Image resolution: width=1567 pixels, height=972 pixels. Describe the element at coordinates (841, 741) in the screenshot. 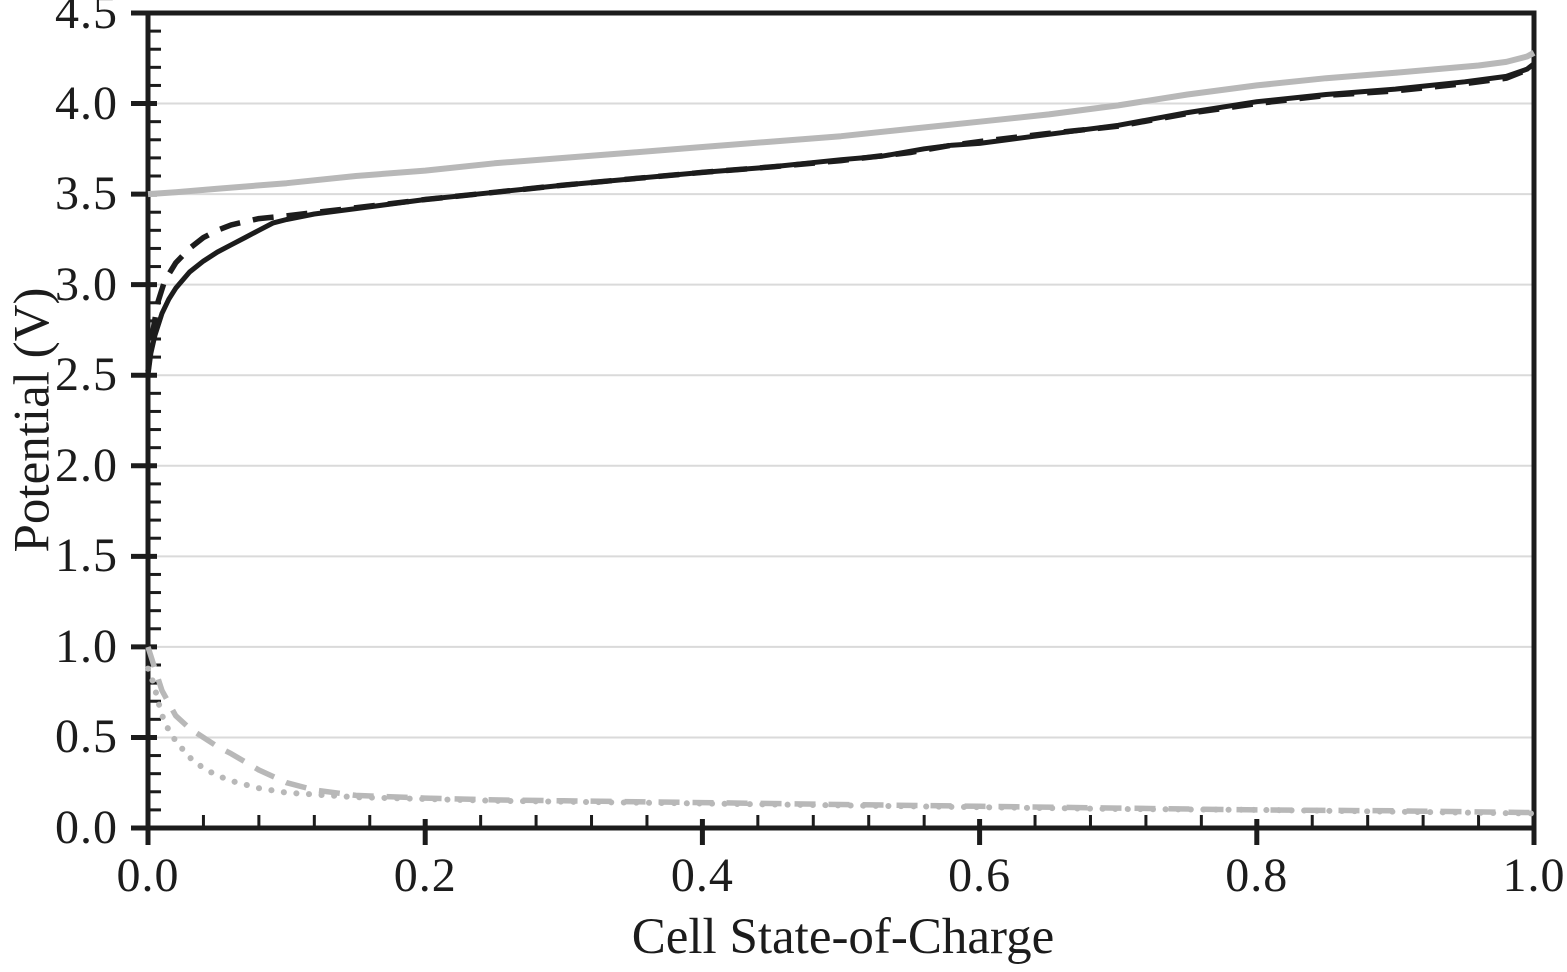

I see `series-gray-dotted-lower` at that location.